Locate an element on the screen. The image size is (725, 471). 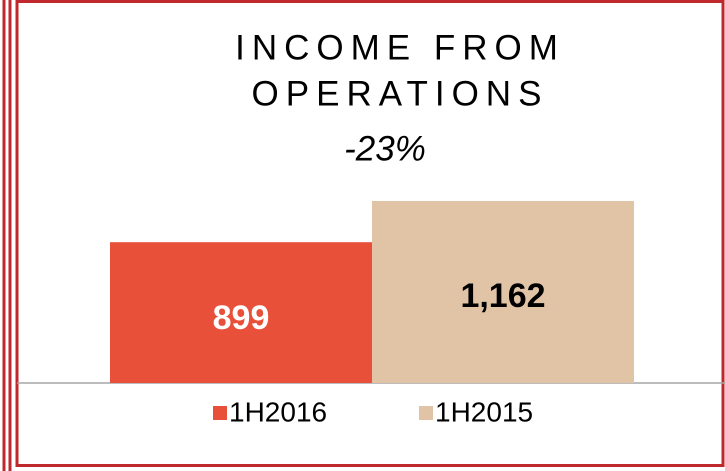
value-label: 1,162 is located at coordinates (502, 296).